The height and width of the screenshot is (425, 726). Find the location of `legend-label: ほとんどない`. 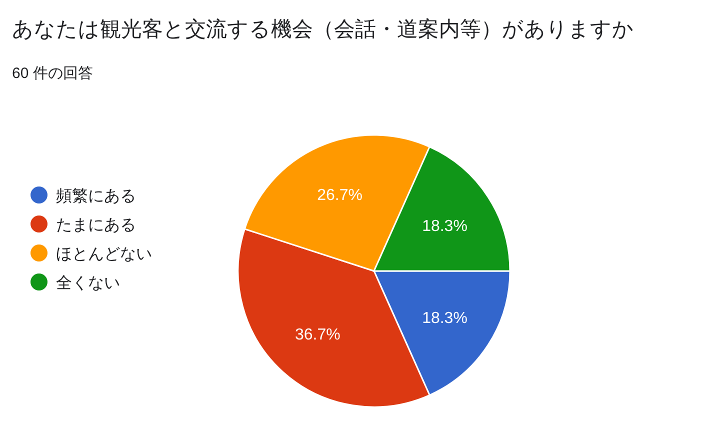

legend-label: ほとんどない is located at coordinates (104, 254).